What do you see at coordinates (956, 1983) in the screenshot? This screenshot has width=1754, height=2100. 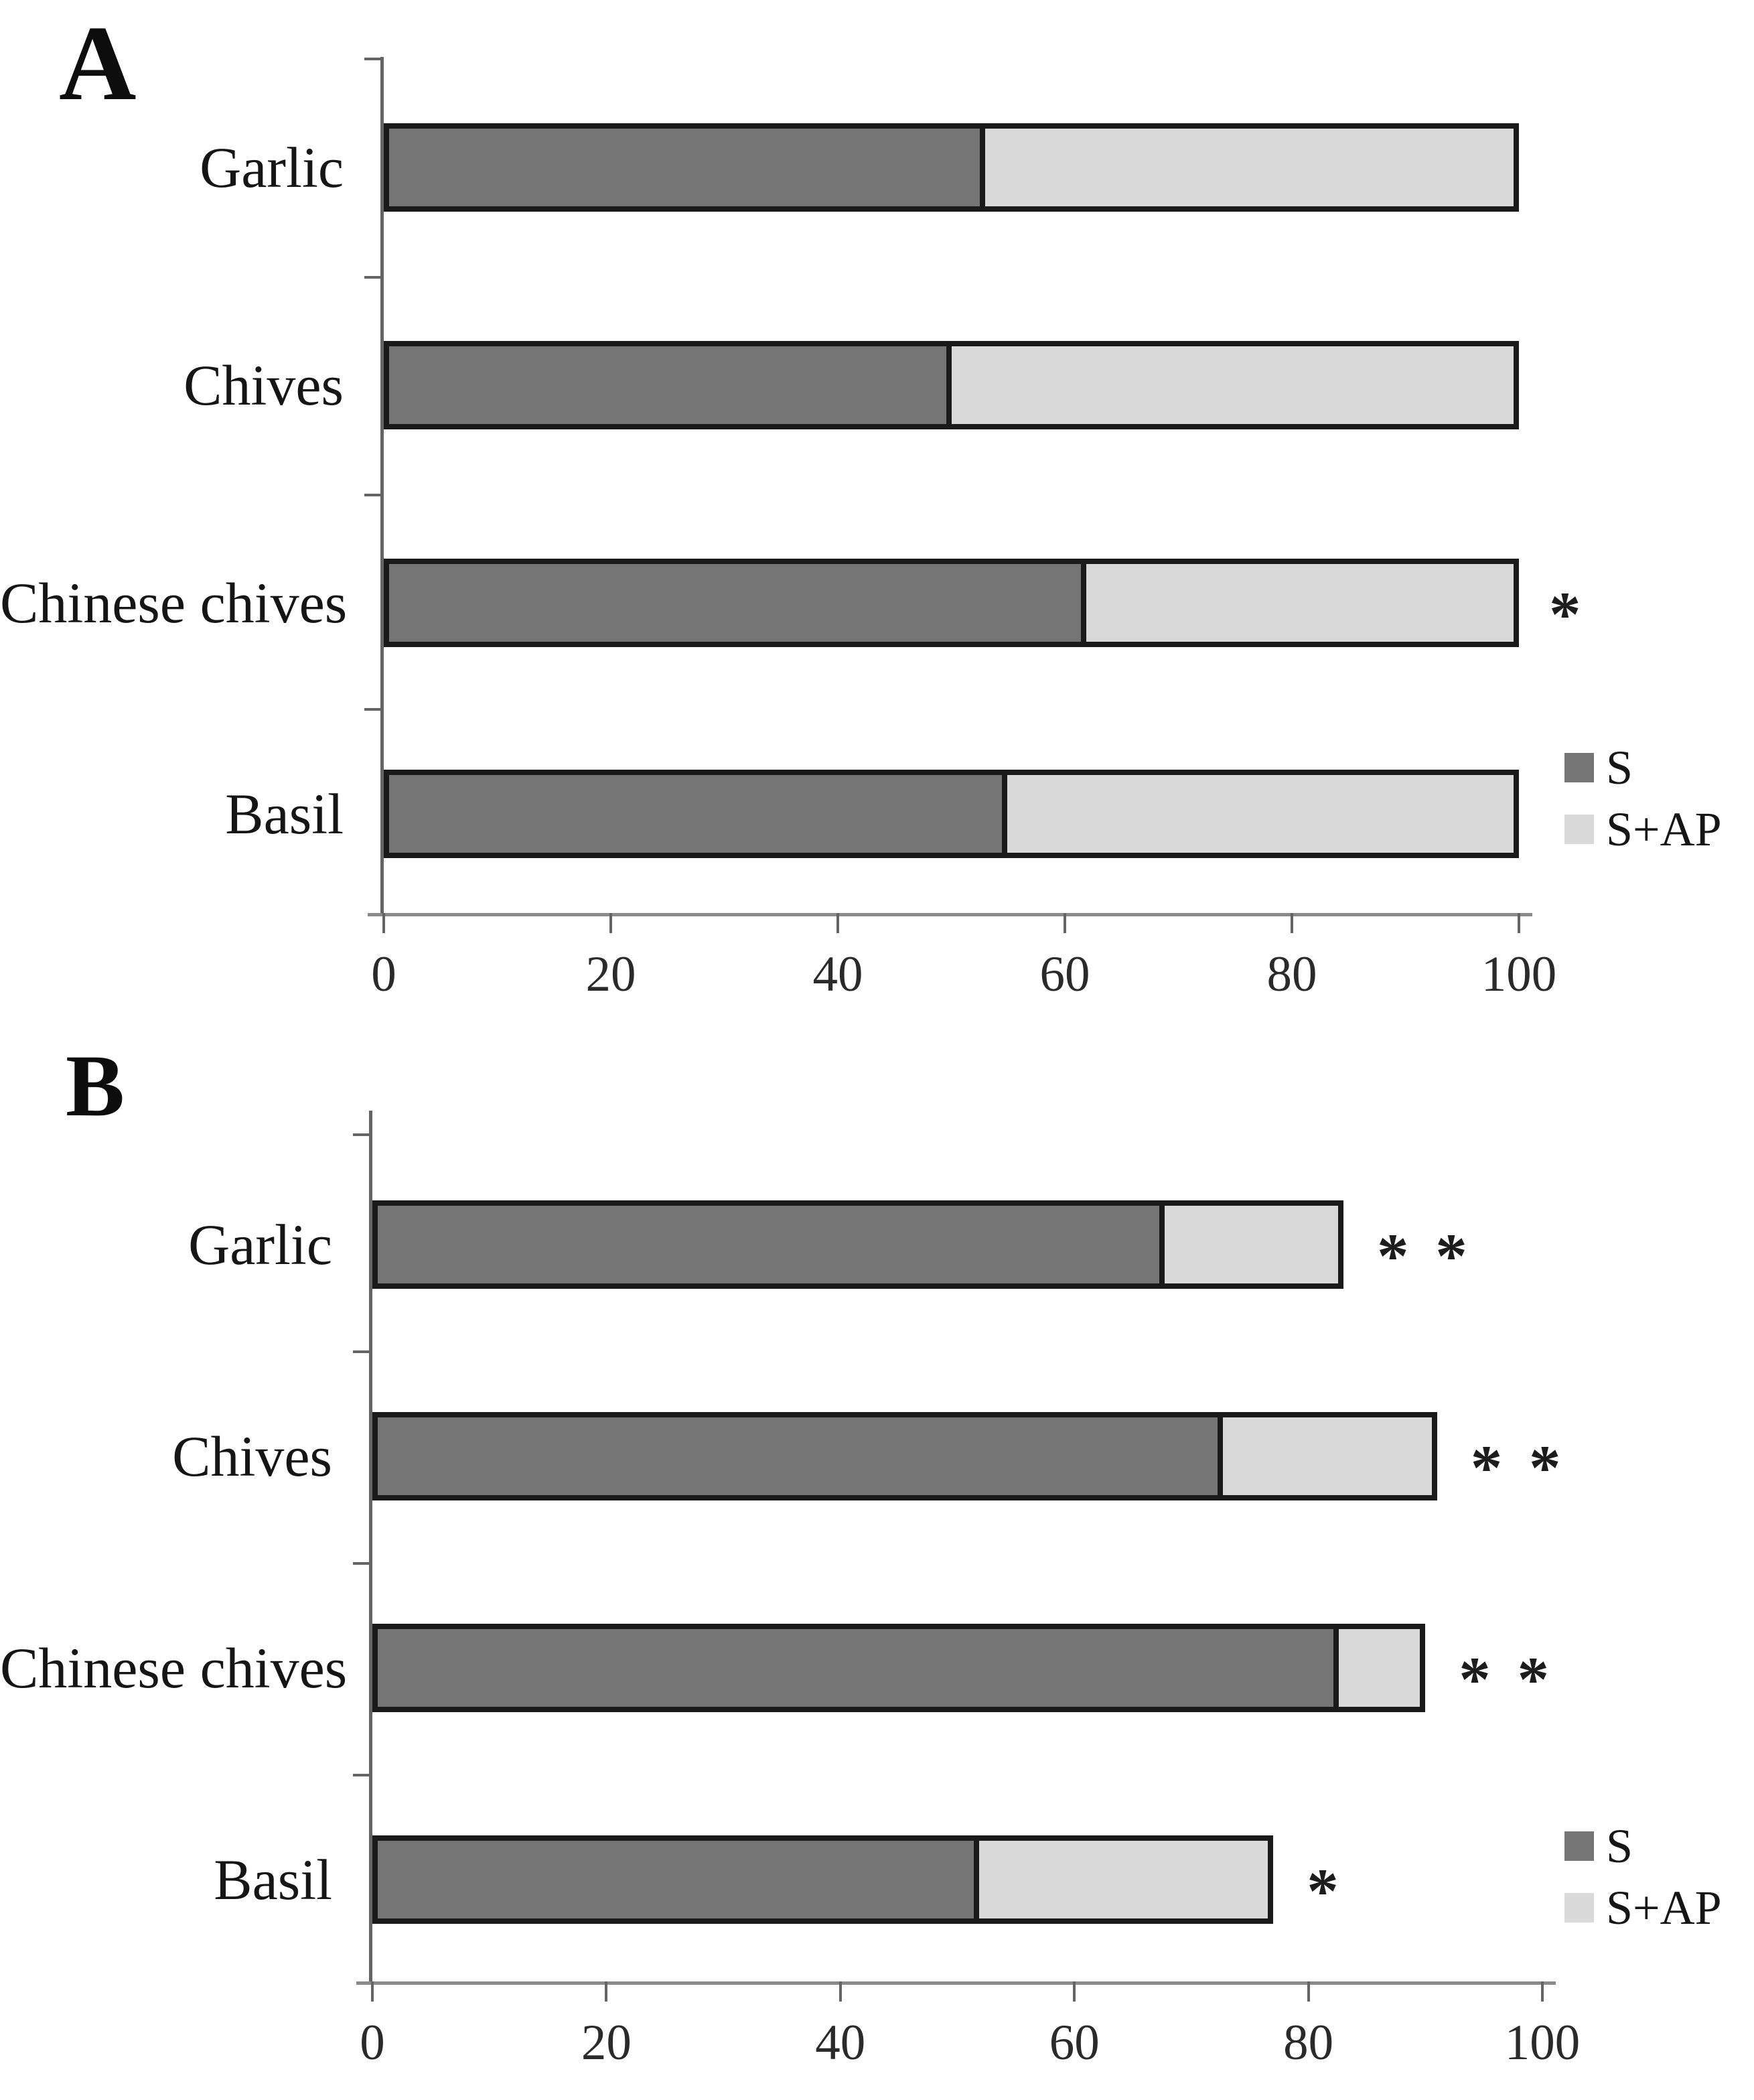 I see `x-axis-line-b` at bounding box center [956, 1983].